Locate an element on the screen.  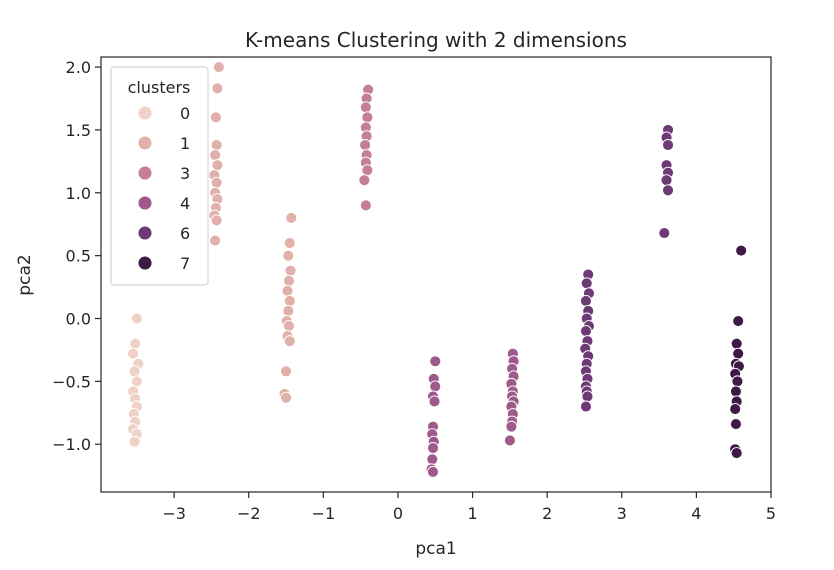
x-tick-label: 1 is located at coordinates (472, 513).